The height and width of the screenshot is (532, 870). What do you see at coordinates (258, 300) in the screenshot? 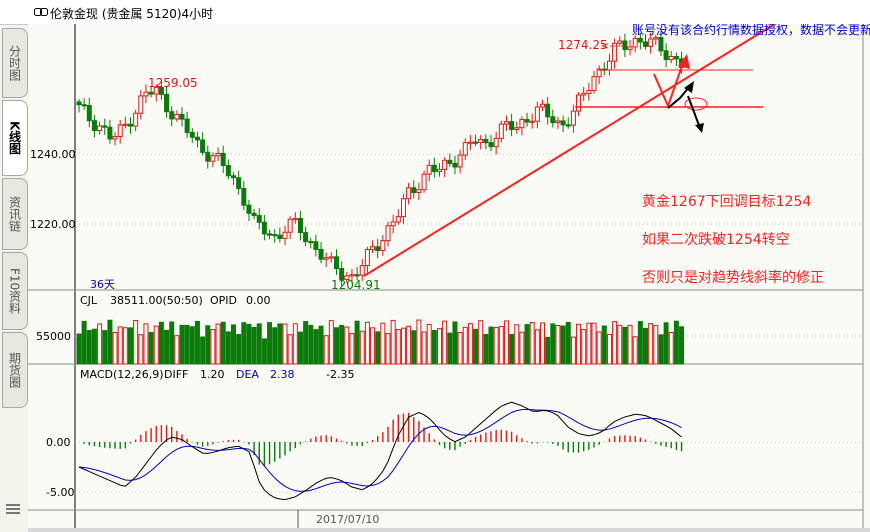
I see `opid-value: 0.00` at bounding box center [258, 300].